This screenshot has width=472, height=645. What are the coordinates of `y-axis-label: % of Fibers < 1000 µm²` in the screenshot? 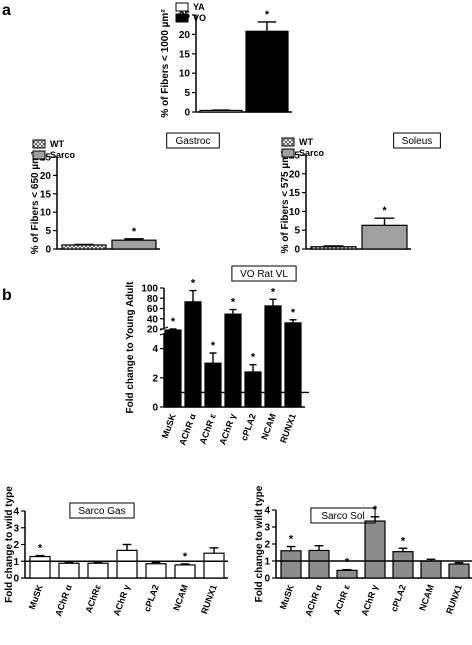 It's located at (165, 63).